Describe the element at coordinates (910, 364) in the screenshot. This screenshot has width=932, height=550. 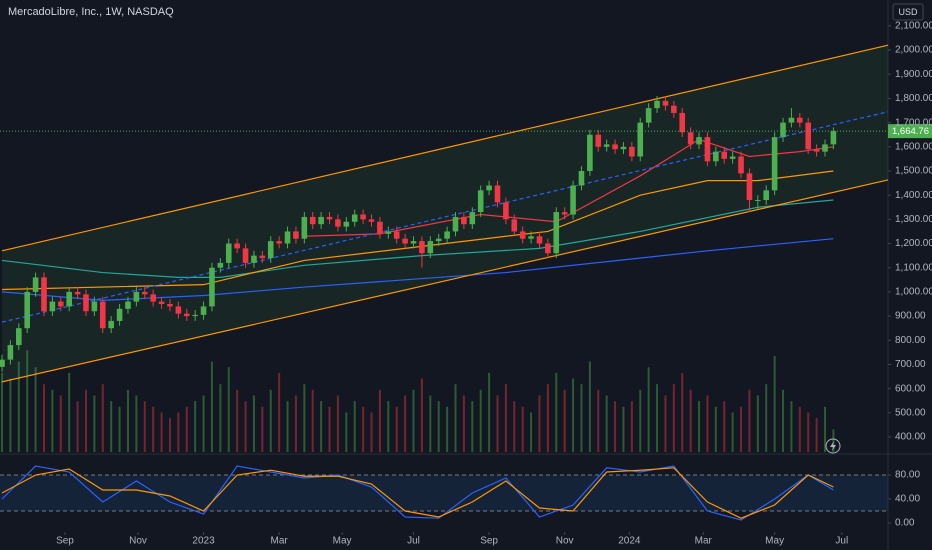
I see `y-tick-label: 700.00` at that location.